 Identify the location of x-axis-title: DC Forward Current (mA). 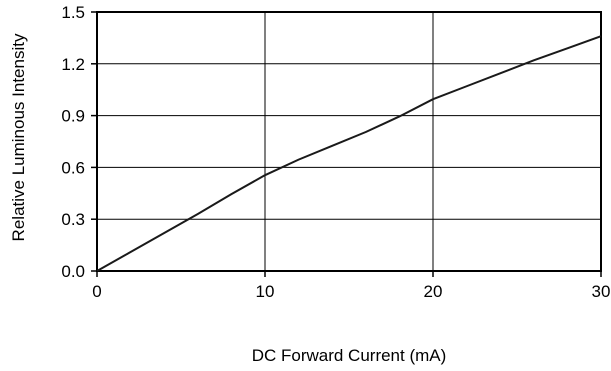
(349, 355).